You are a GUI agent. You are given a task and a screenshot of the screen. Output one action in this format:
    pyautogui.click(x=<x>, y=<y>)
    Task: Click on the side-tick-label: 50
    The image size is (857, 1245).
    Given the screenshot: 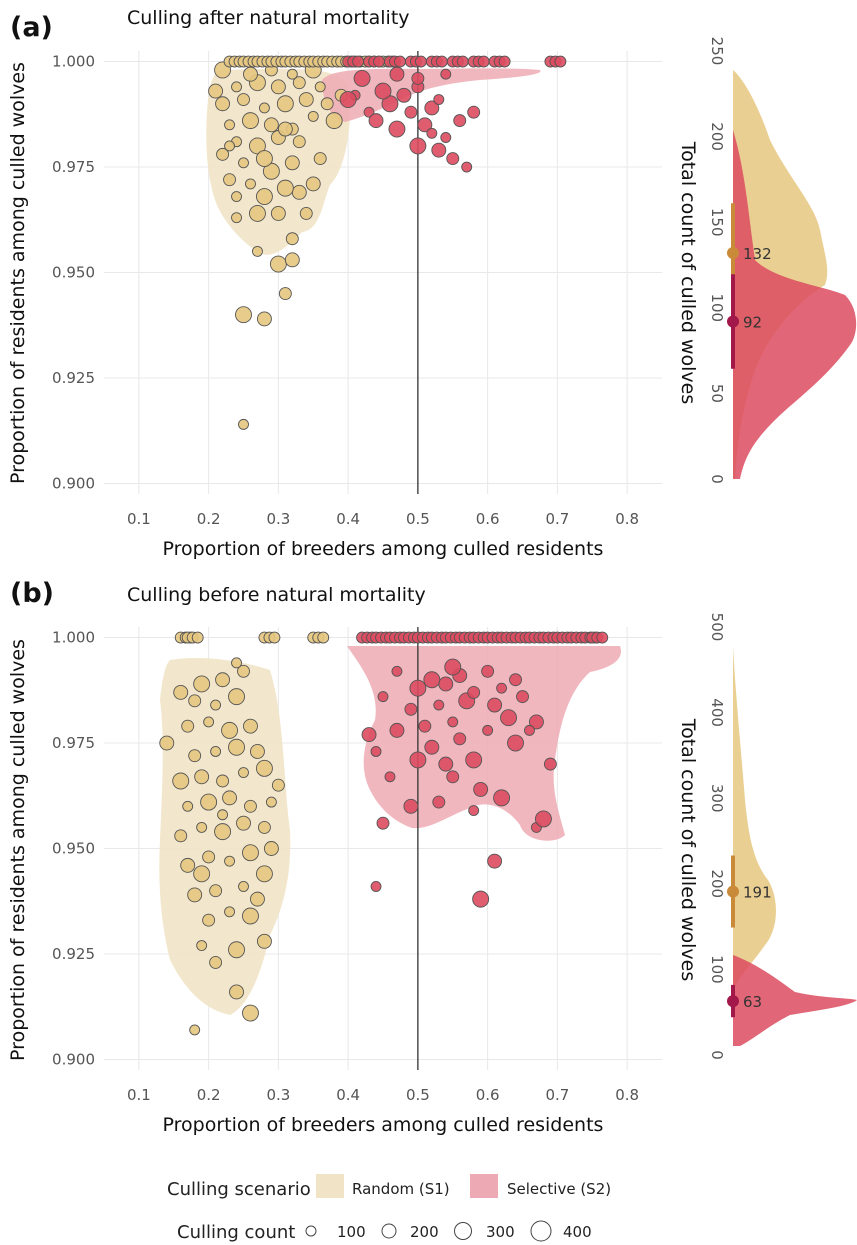 What is the action you would take?
    pyautogui.click(x=717, y=393)
    